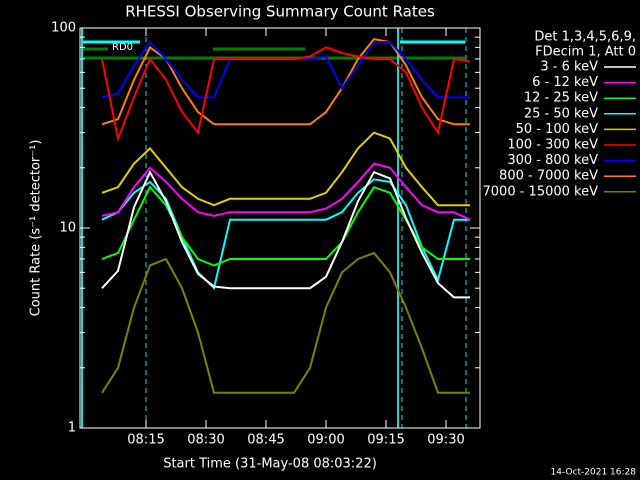 This screenshot has width=640, height=480. What do you see at coordinates (63, 28) in the screenshot?
I see `y-tick-label: 100` at bounding box center [63, 28].